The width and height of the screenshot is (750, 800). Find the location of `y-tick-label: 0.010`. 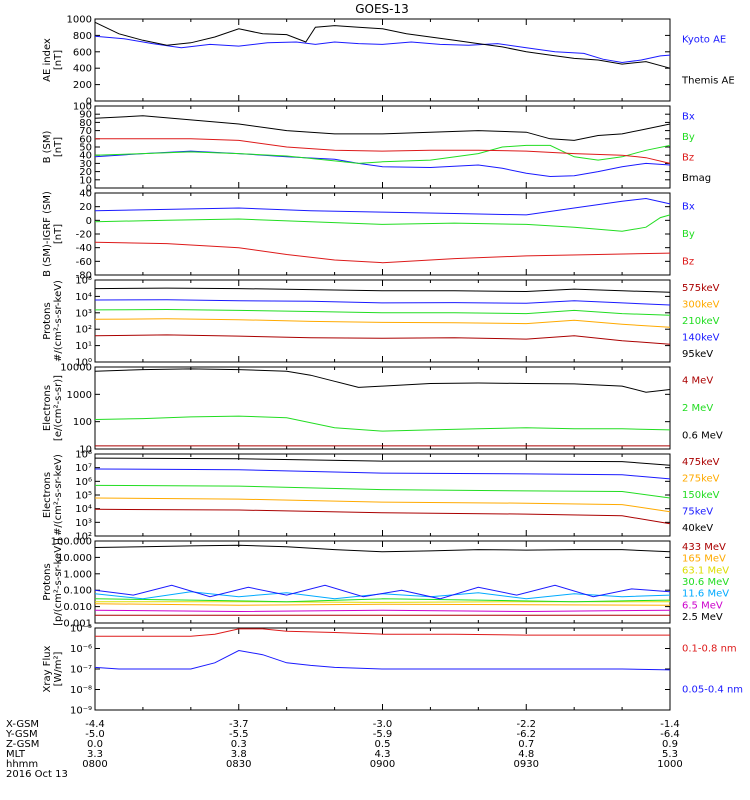

y-tick-label: 0.010 is located at coordinates (77, 607).